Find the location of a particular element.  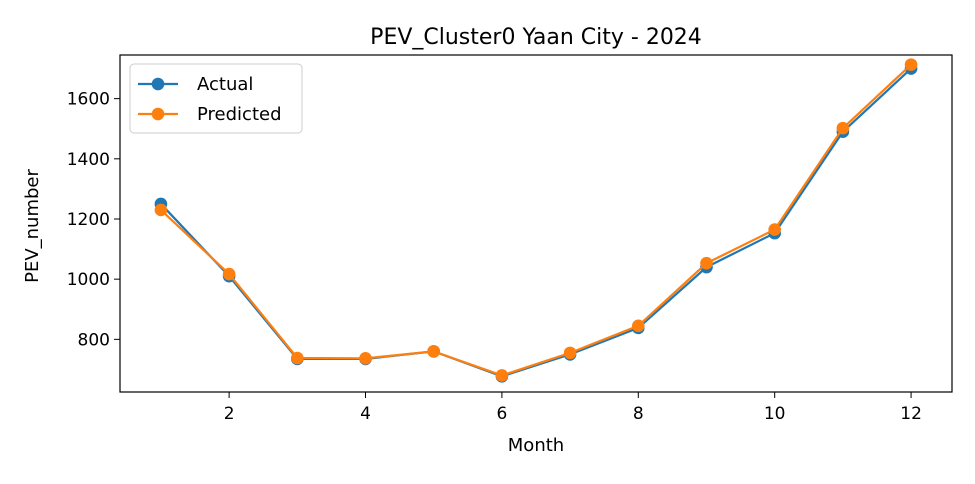

legend-label-actual: Actual is located at coordinates (225, 84).